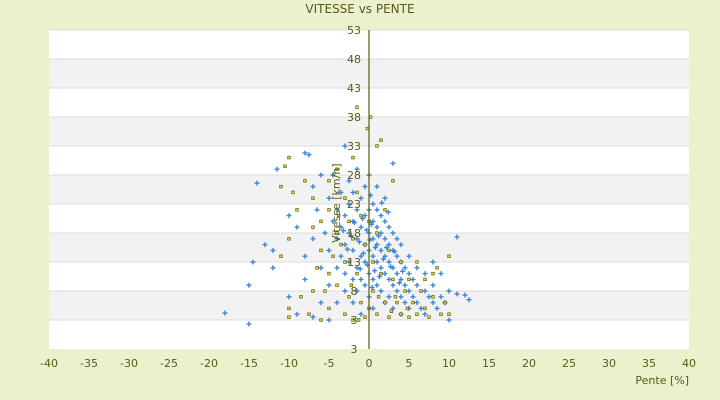 The width and height of the screenshot is (720, 400). What do you see at coordinates (649, 363) in the screenshot?
I see `x-tick-label: 35` at bounding box center [649, 363].